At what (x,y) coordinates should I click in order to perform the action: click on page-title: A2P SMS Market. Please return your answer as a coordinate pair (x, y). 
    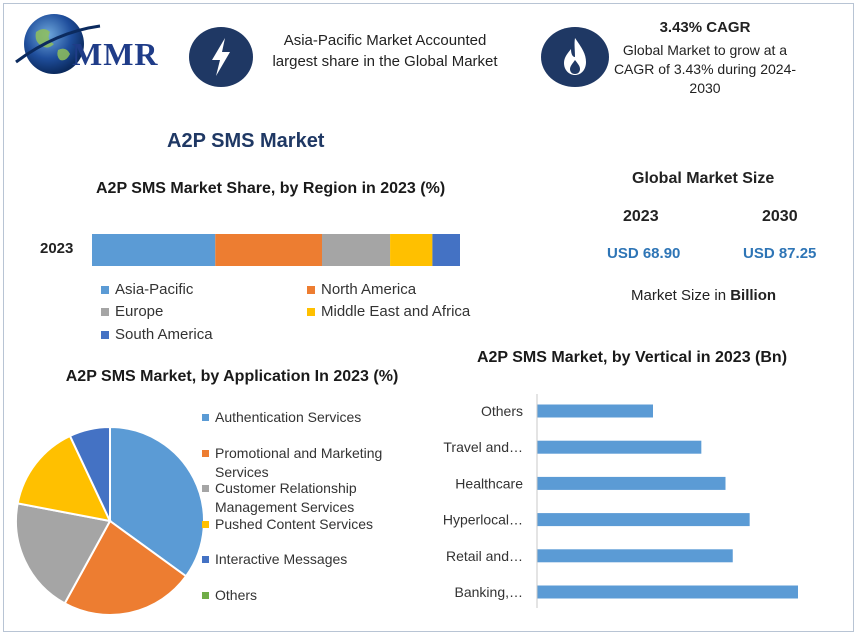
    Looking at the image, I should click on (246, 141).